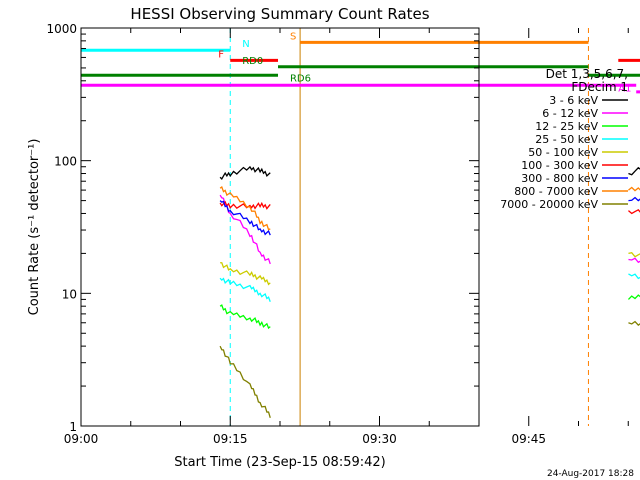 The height and width of the screenshot is (480, 640). I want to click on footer-date: 24-Aug-2017 18:28, so click(590, 474).